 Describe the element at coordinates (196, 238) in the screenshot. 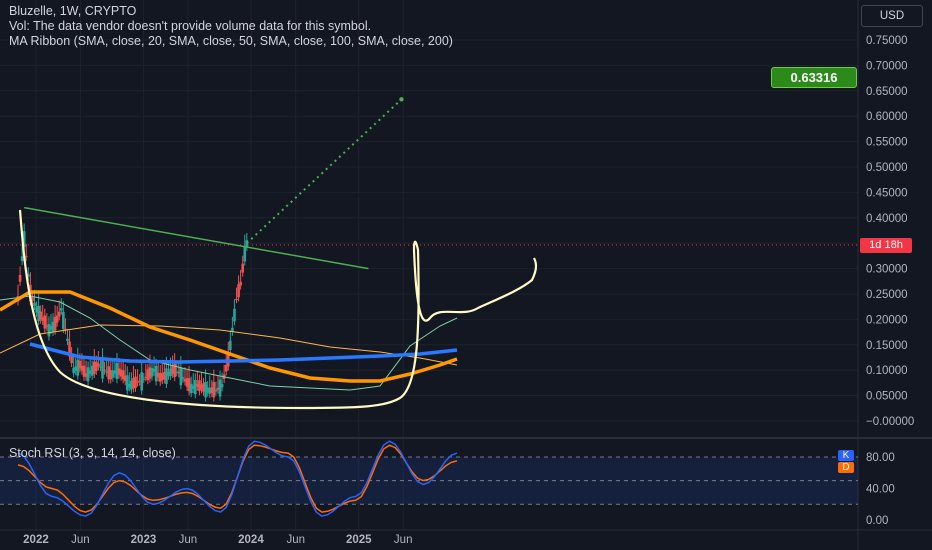

I see `resistance-trendline` at that location.